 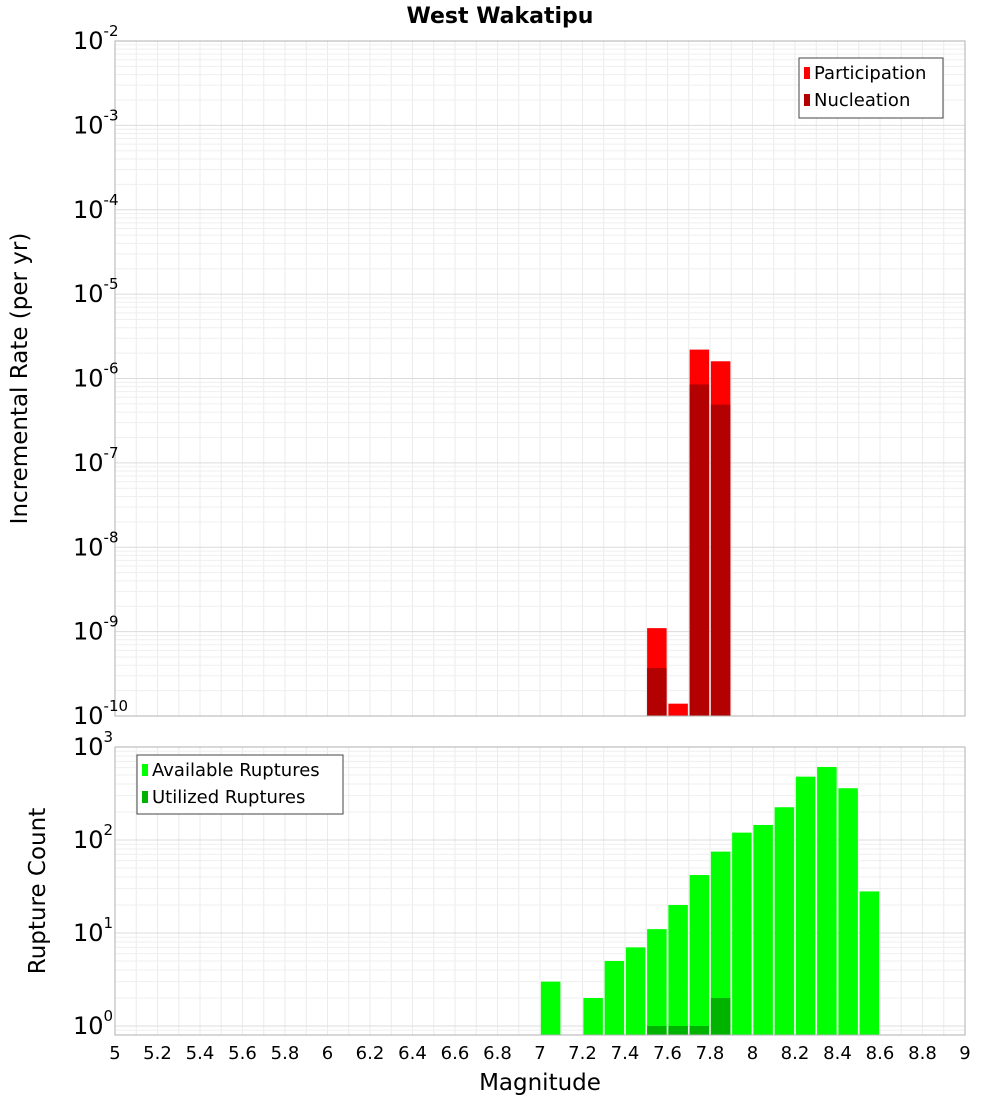 What do you see at coordinates (93, 1023) in the screenshot?
I see `y-tick-label: 10⁰` at bounding box center [93, 1023].